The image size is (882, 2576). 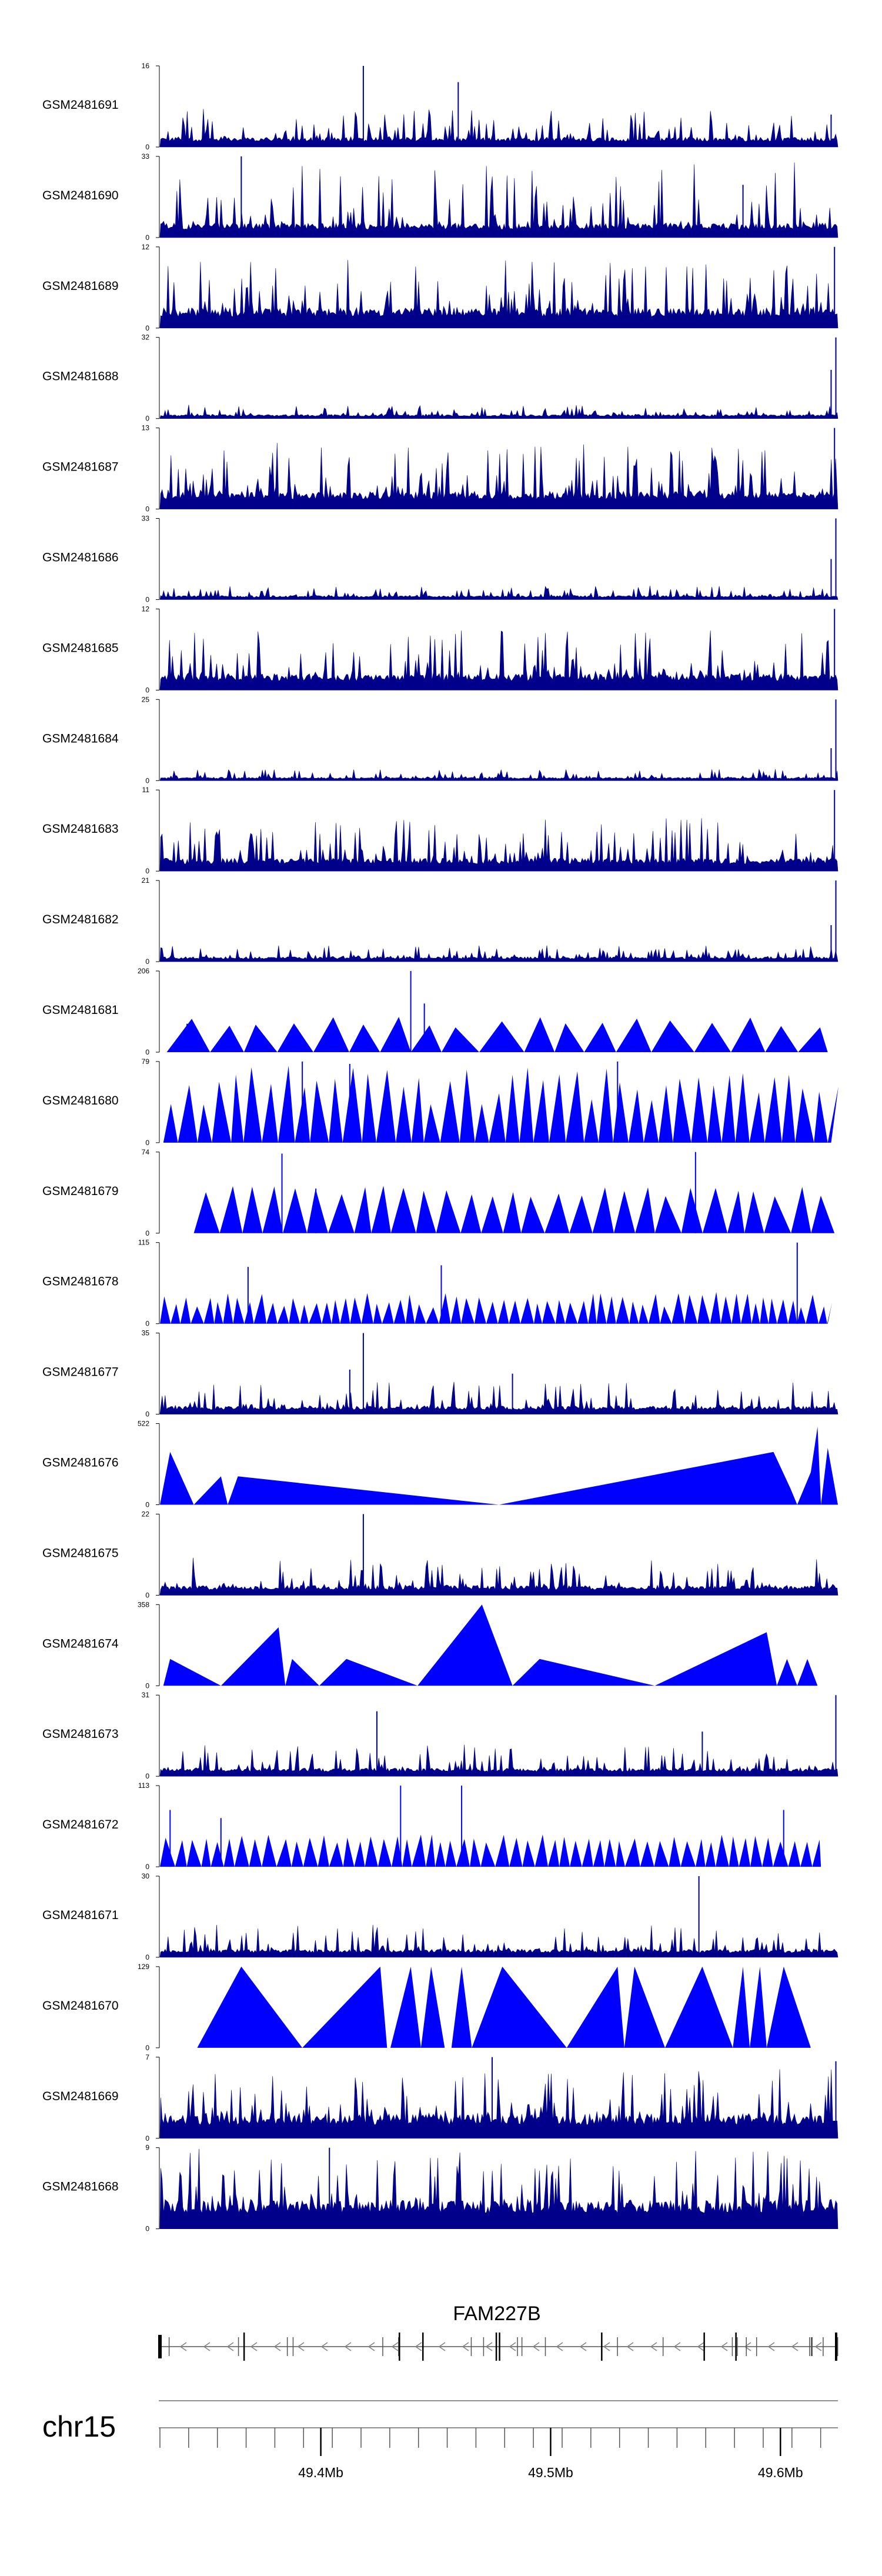 What do you see at coordinates (440, 1102) in the screenshot?
I see `track-GSM2481680: GSM2481680 79 0` at bounding box center [440, 1102].